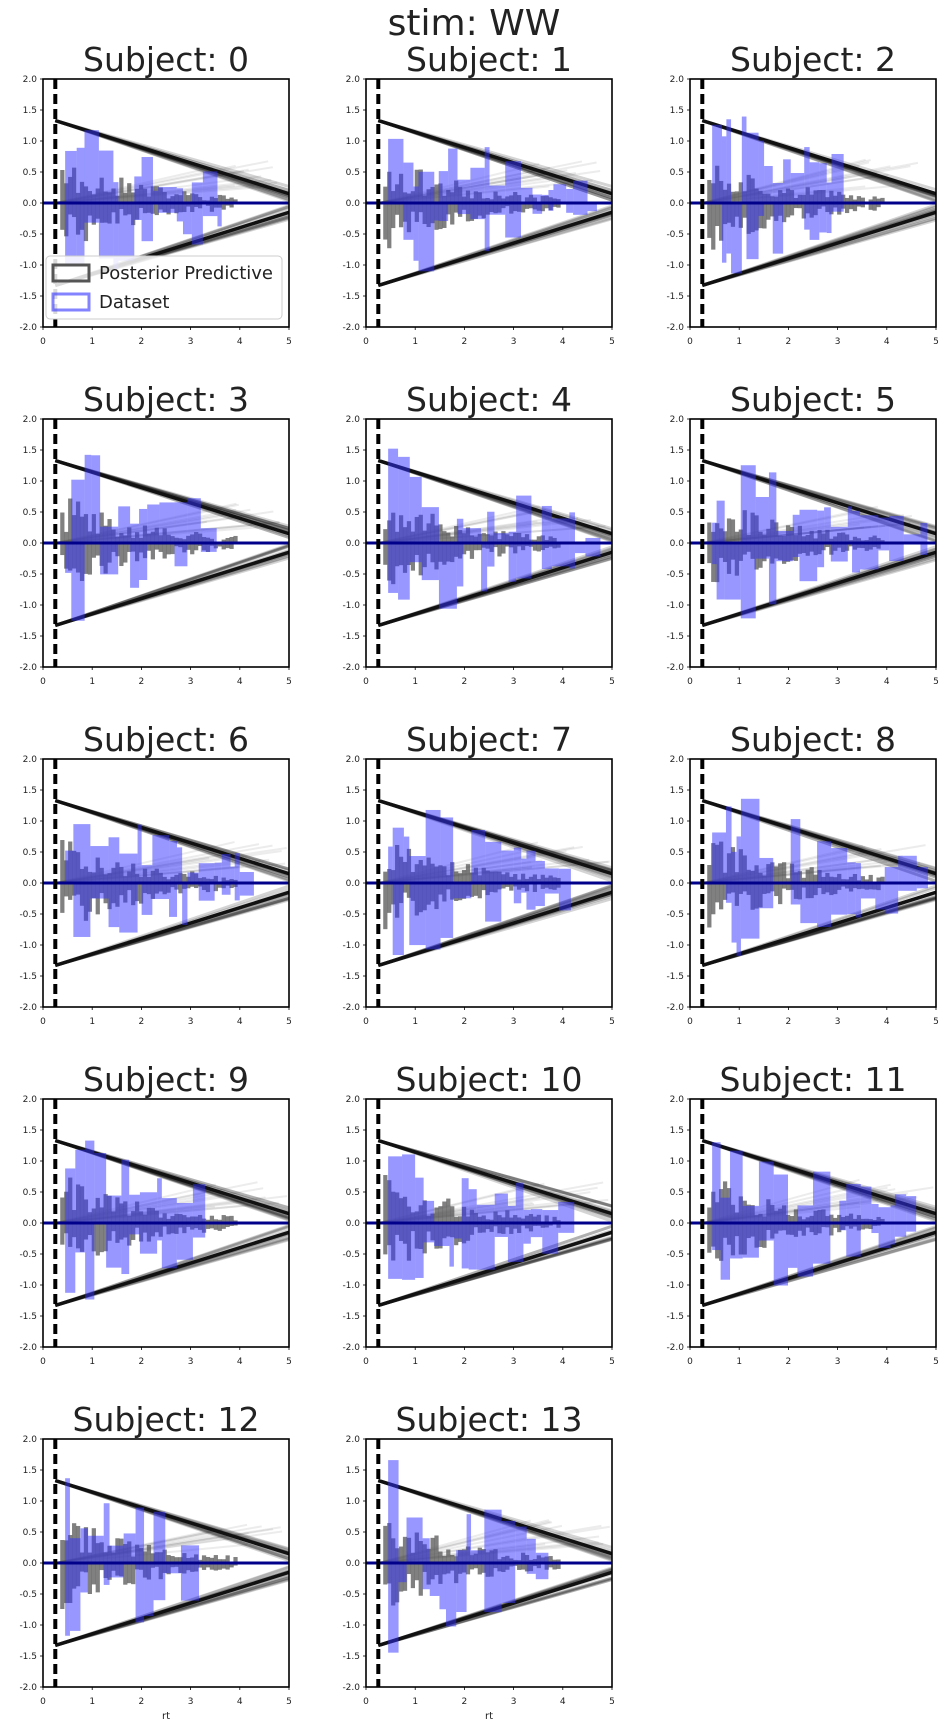 Image resolution: width=948 pixels, height=1724 pixels. Describe the element at coordinates (677, 853) in the screenshot. I see `y-tick-label: 0.5` at that location.